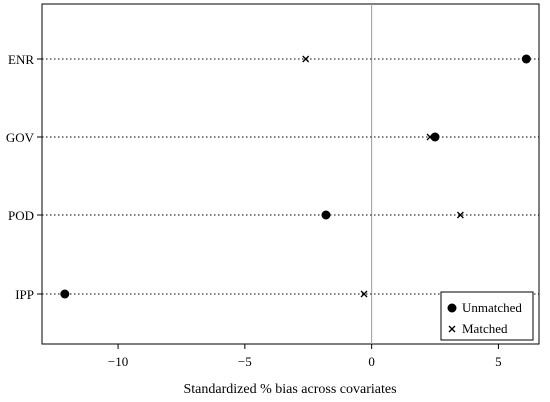 This screenshot has height=402, width=550. I want to click on category-label-ipp: IPP, so click(24, 294).